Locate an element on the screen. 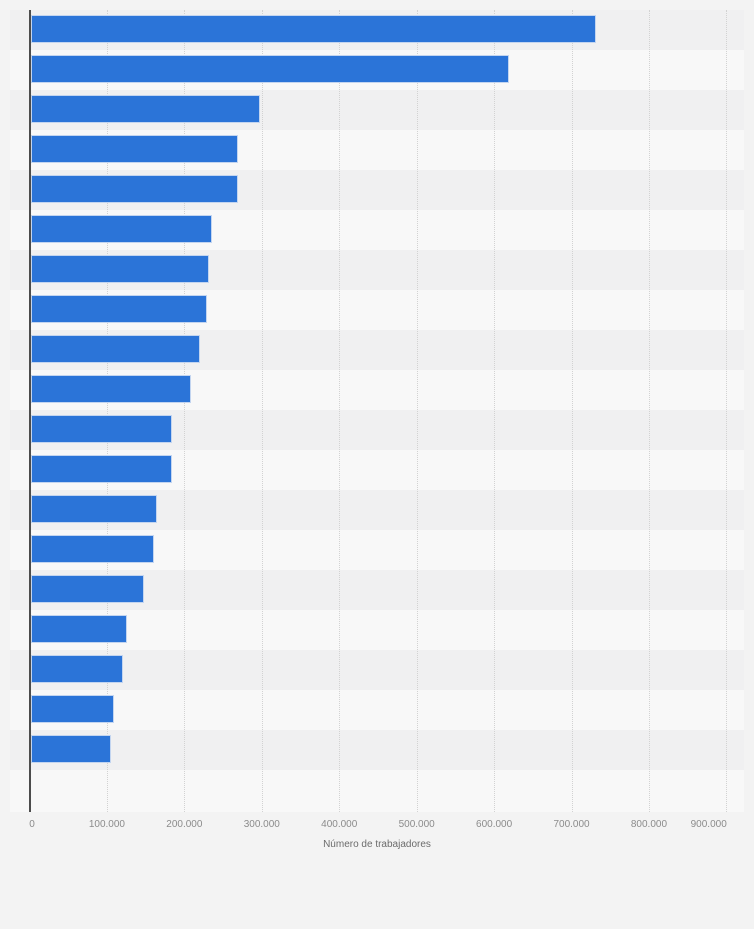 The width and height of the screenshot is (754, 929). x-tick-label: 700.000 is located at coordinates (571, 824).